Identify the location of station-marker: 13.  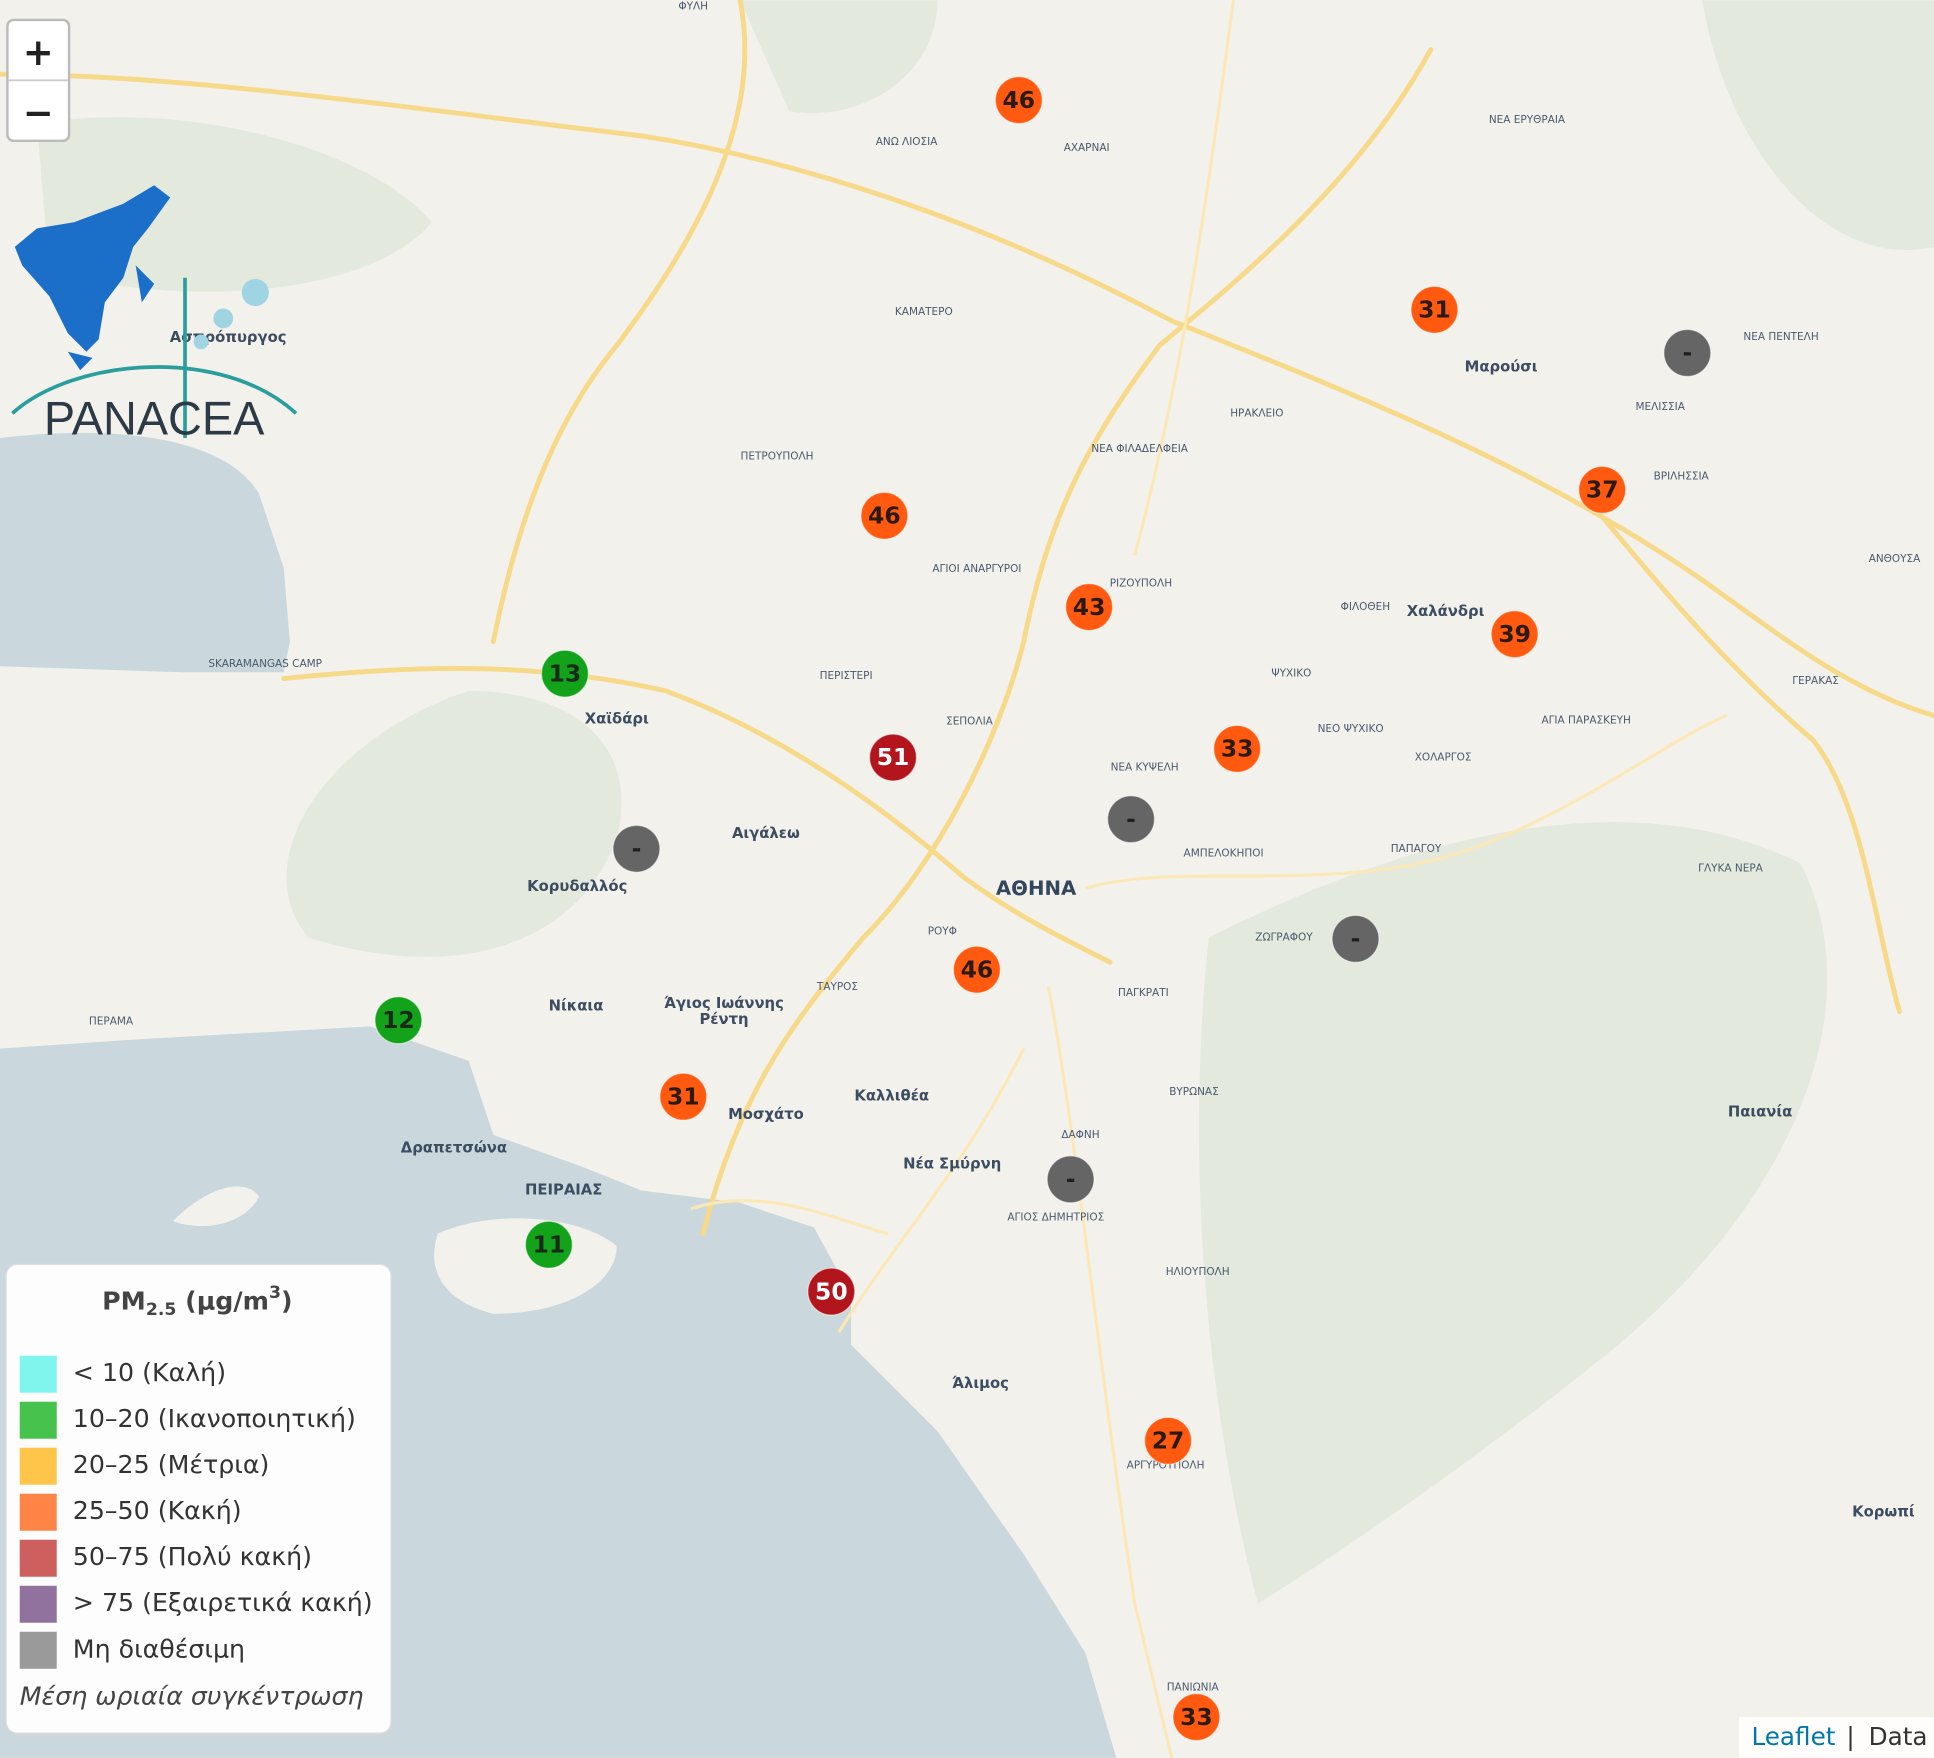
(564, 673).